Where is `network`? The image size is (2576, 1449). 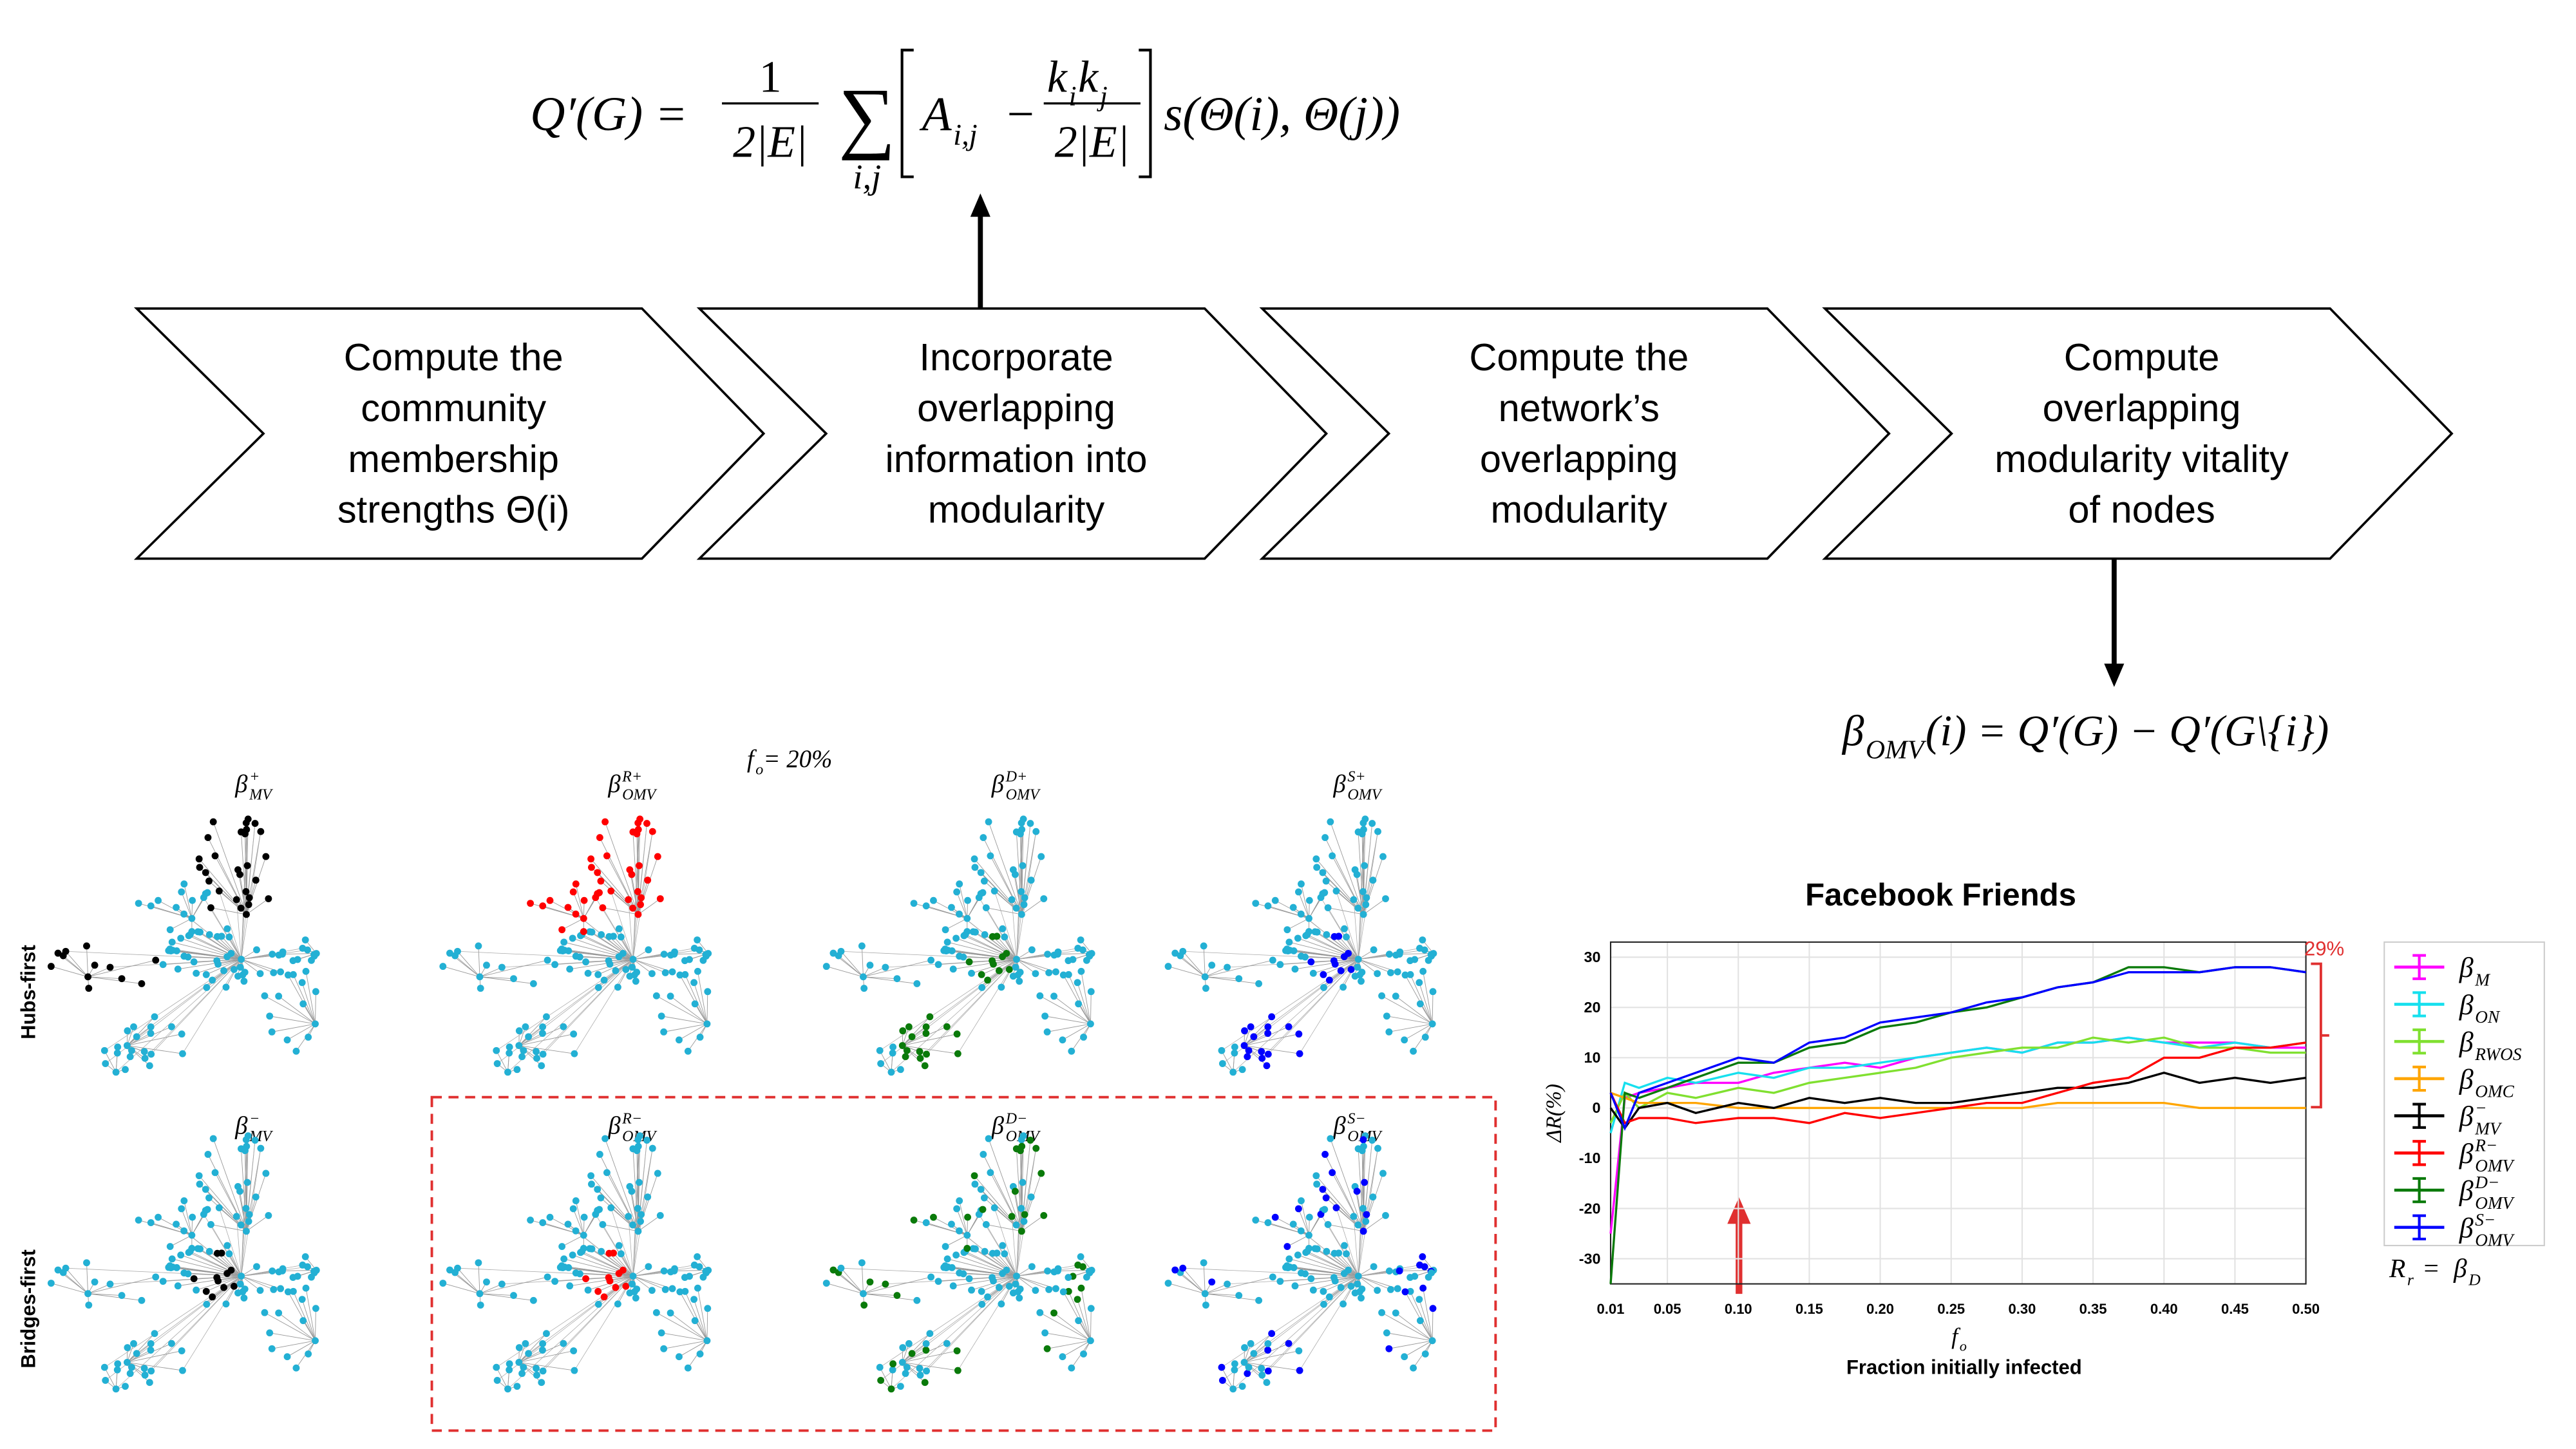 network is located at coordinates (183, 1262).